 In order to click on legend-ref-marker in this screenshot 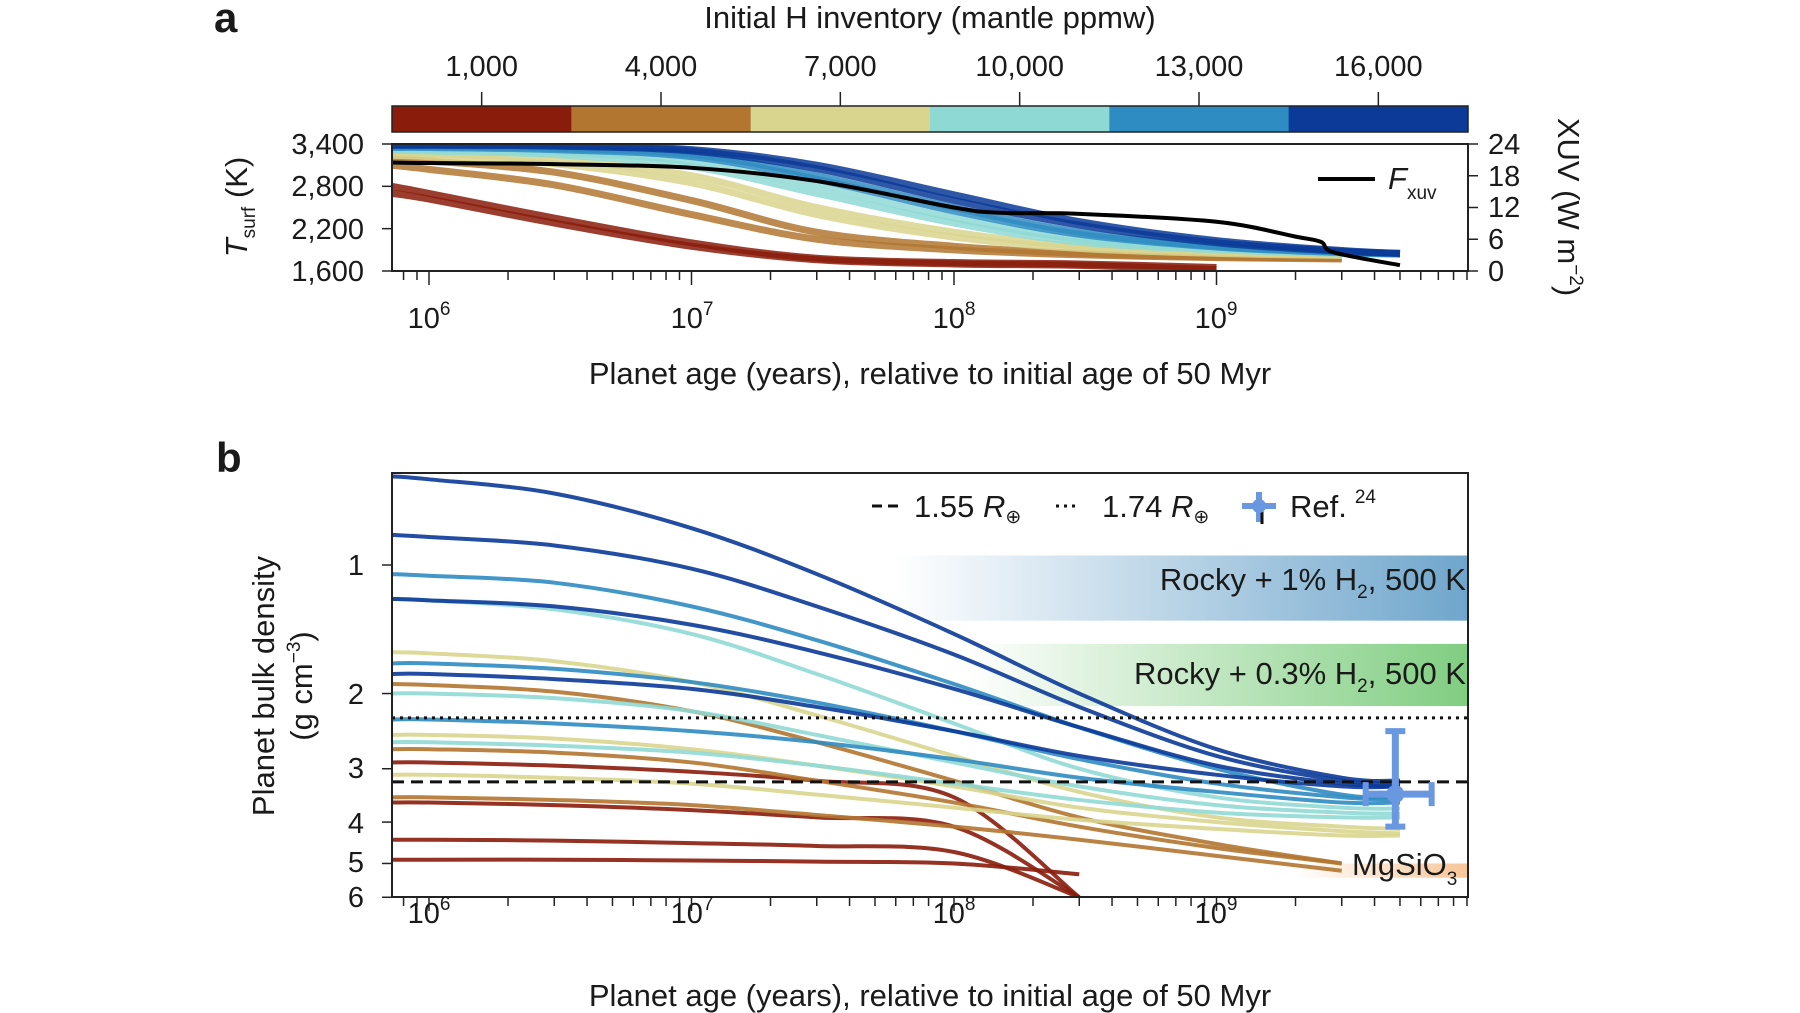, I will do `click(1259, 508)`.